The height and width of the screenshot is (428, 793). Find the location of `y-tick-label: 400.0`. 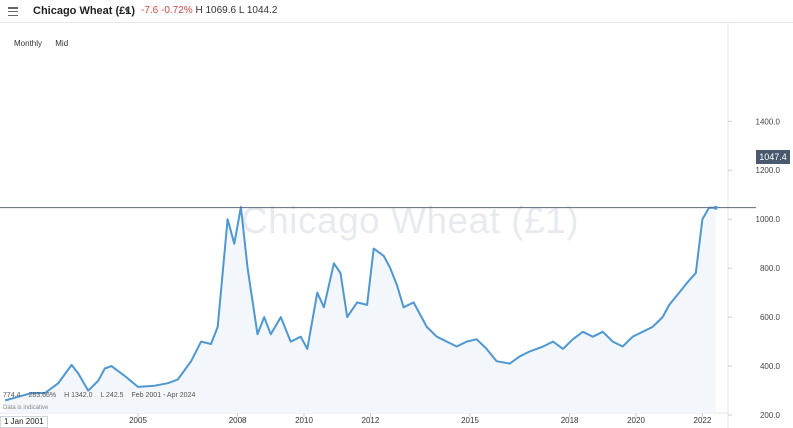

y-tick-label: 400.0 is located at coordinates (770, 366).